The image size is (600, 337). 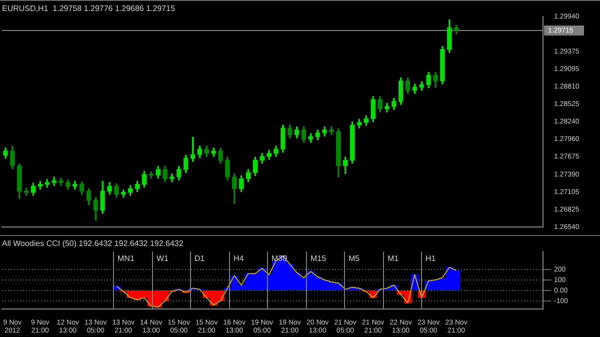 I want to click on annotation: M5, so click(x=354, y=258).